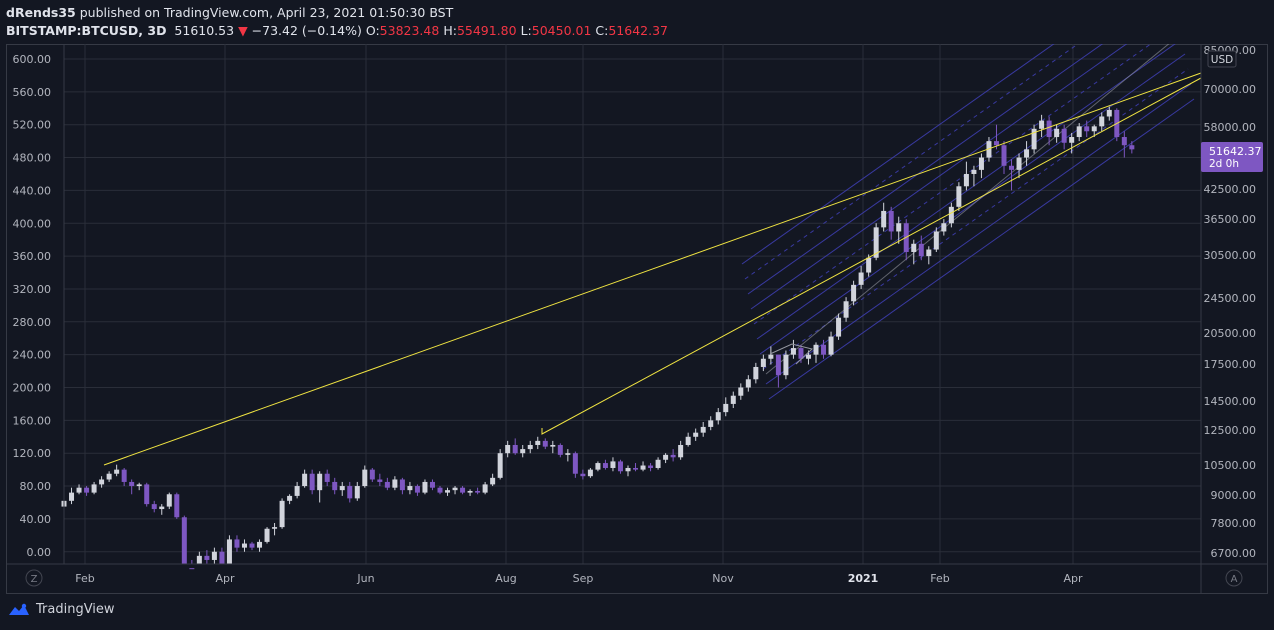 Image resolution: width=1274 pixels, height=630 pixels. What do you see at coordinates (638, 30) in the screenshot?
I see `close-value: 51642.37` at bounding box center [638, 30].